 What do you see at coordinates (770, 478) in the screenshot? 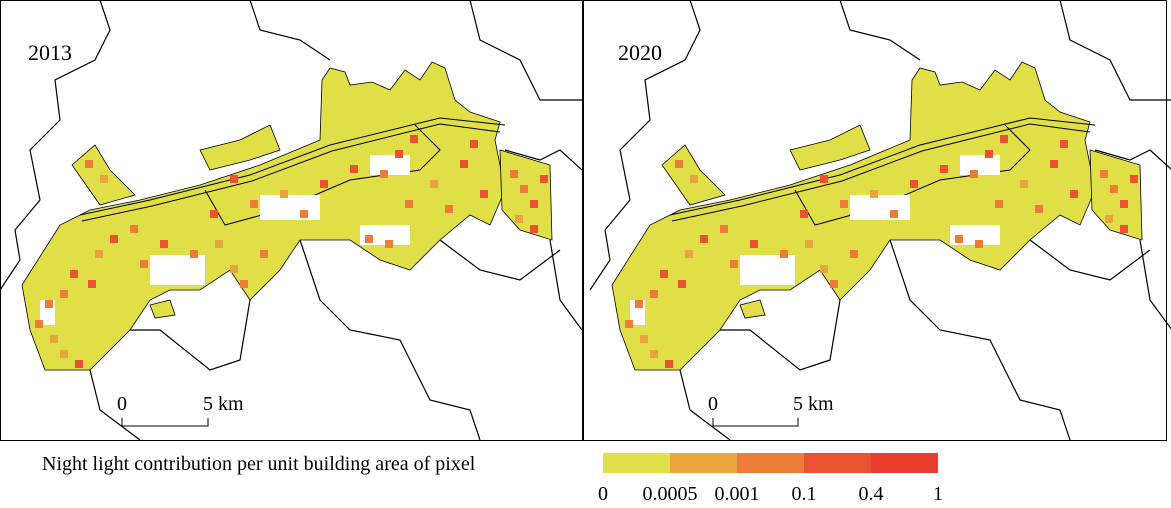
I see `legend: 0 0.0005 0.001 0.1 0.4 1` at bounding box center [770, 478].